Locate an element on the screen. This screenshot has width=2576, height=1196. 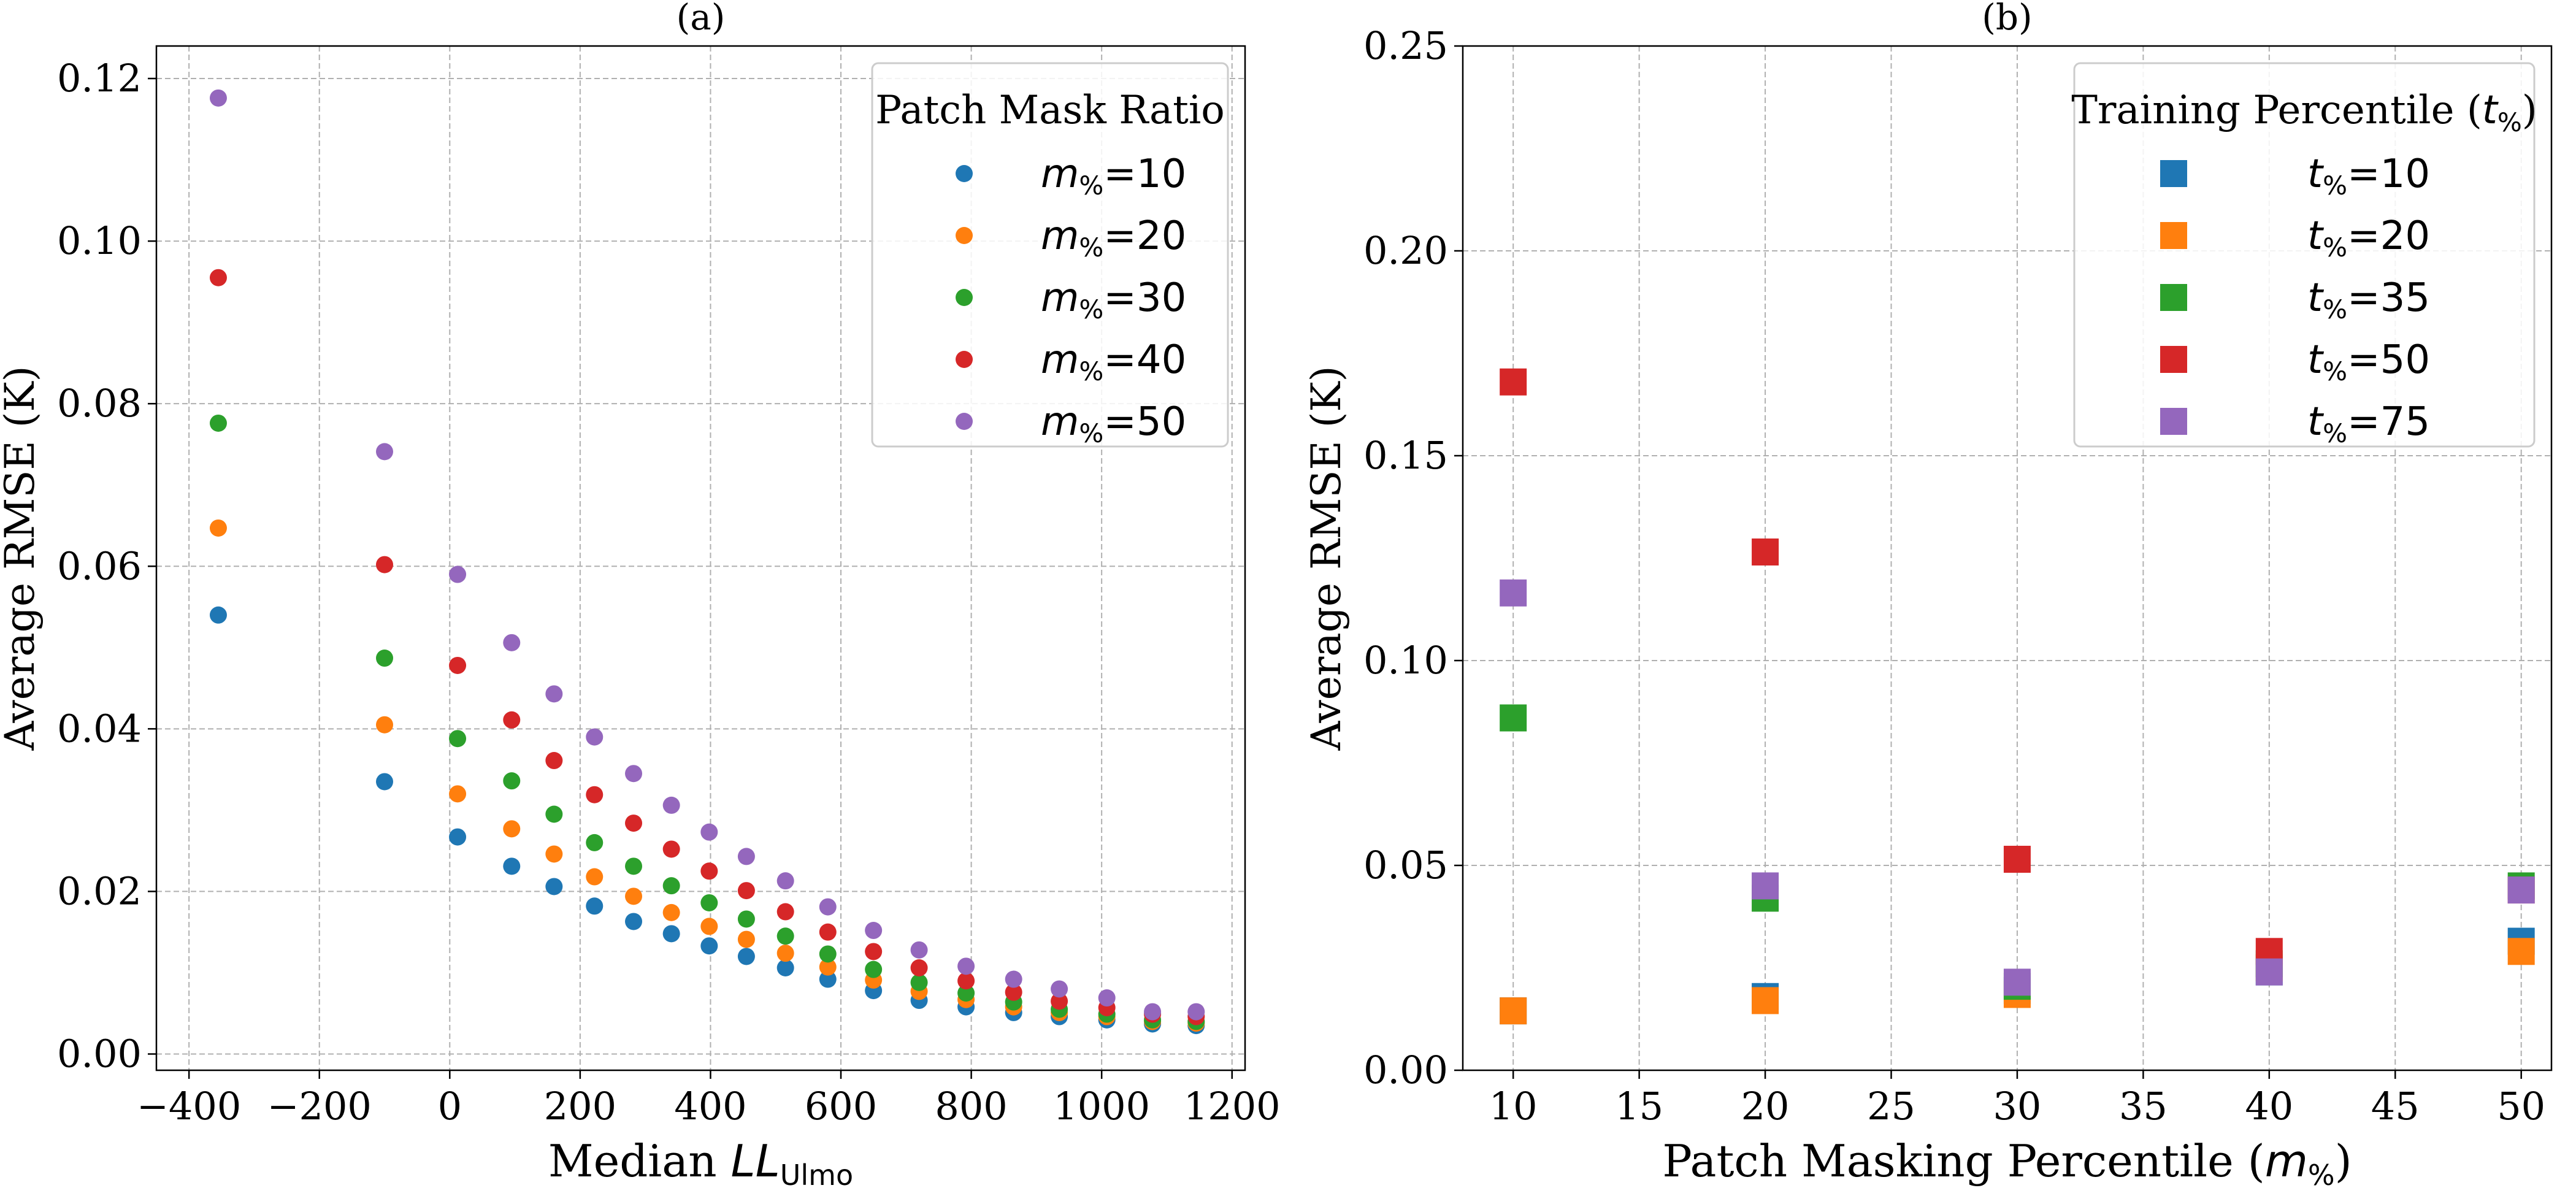
legend-label-math: t is located at coordinates (2316, 360).